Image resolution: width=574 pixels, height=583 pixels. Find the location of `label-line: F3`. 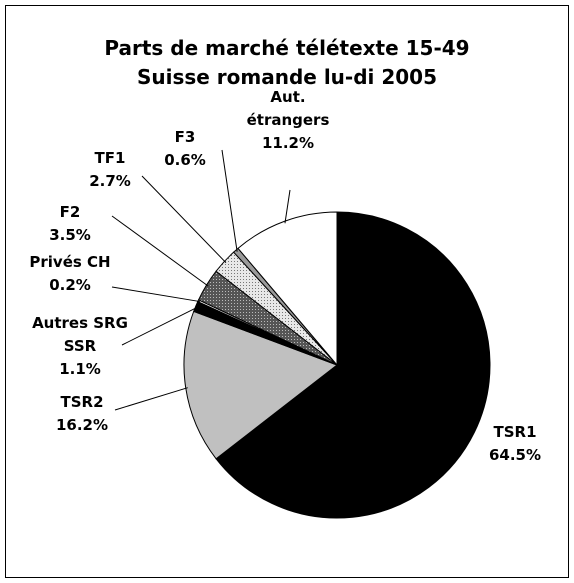

label-line: F3 is located at coordinates (185, 137).